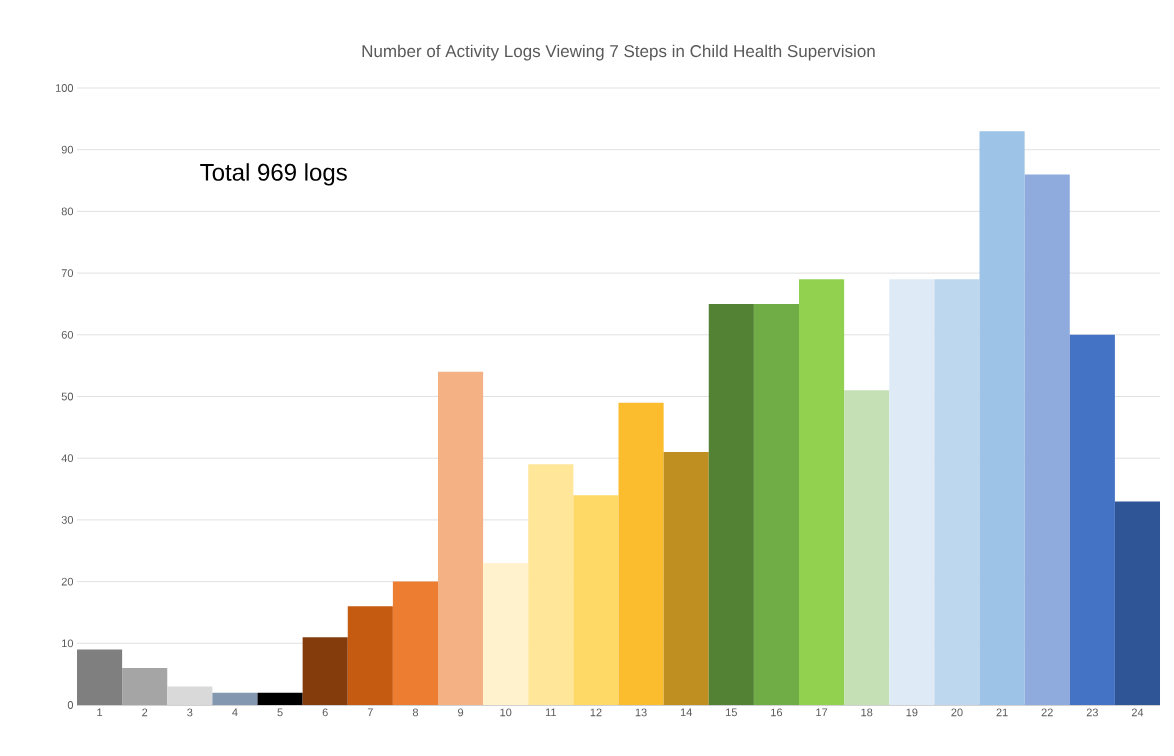 The height and width of the screenshot is (756, 1174). I want to click on y-tick-label: 90, so click(67, 149).